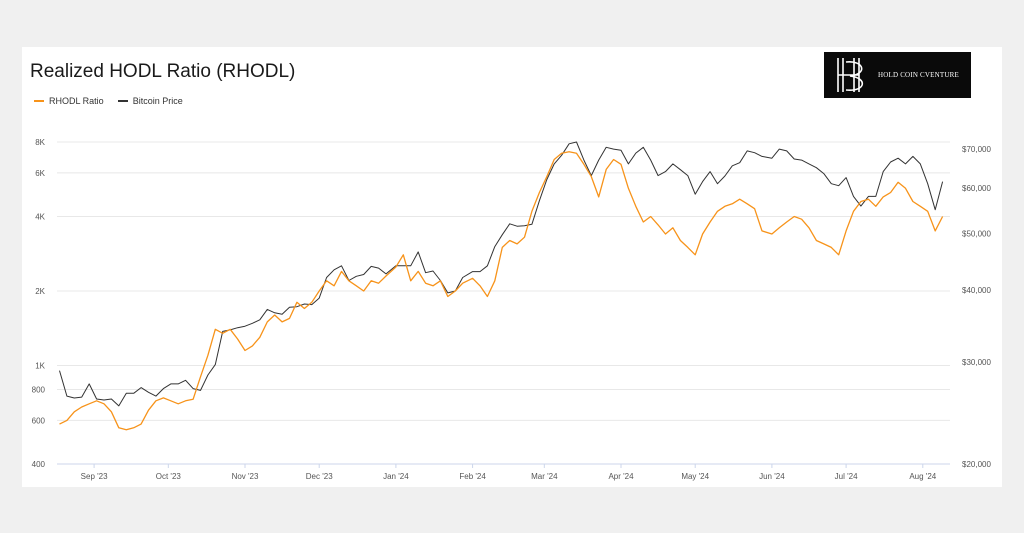 This screenshot has height=533, width=1024. I want to click on y-left-tick-label-2: 800, so click(39, 389).